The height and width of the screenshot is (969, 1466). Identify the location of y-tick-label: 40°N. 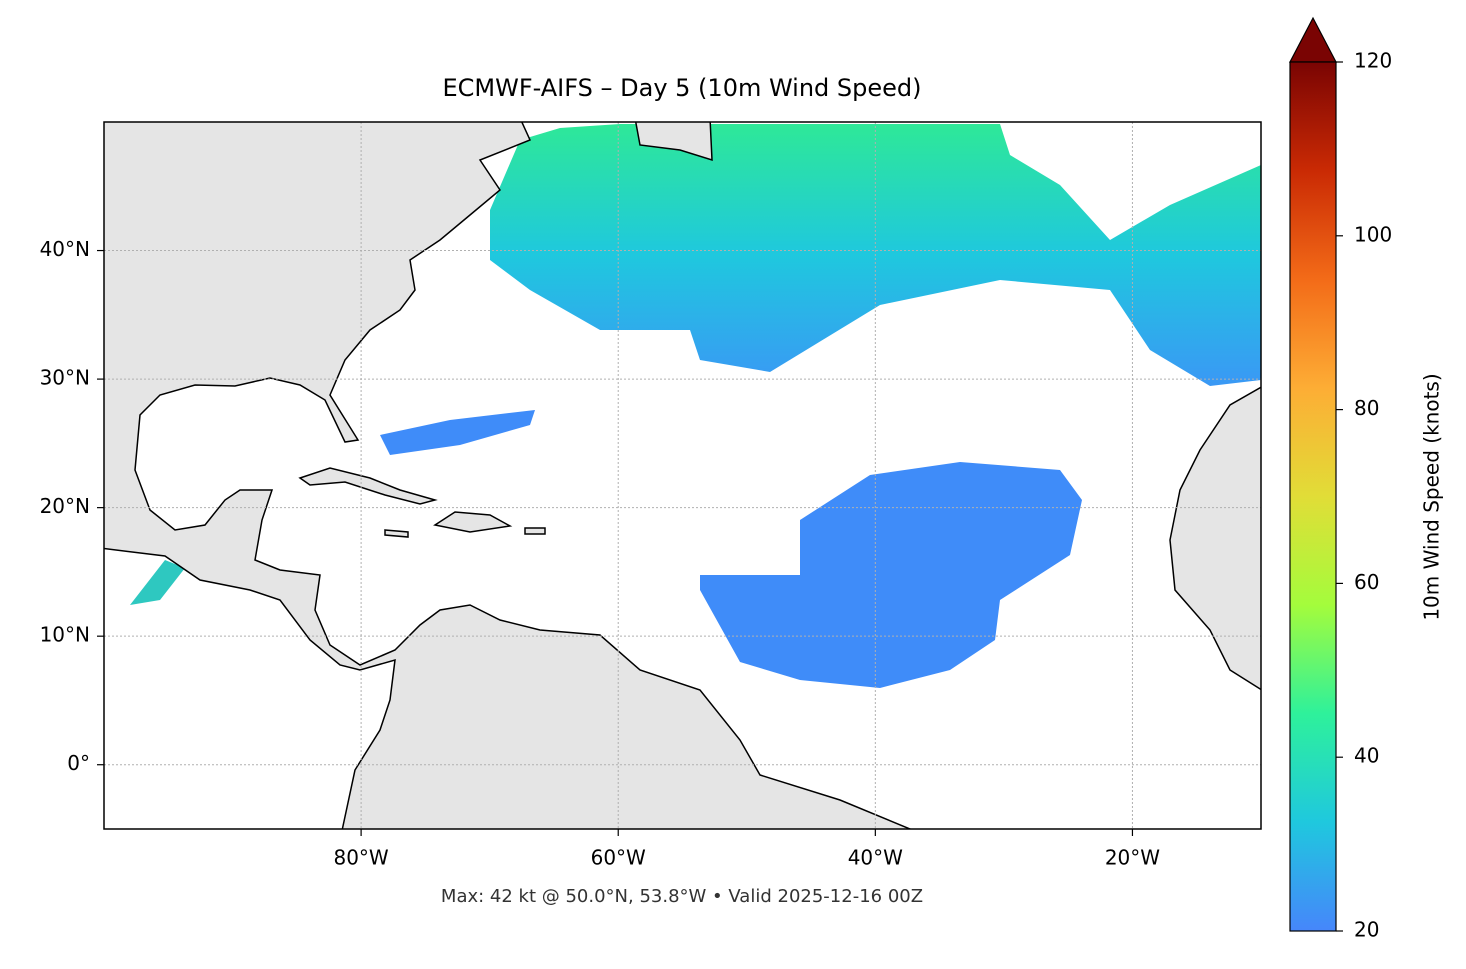
(65, 249).